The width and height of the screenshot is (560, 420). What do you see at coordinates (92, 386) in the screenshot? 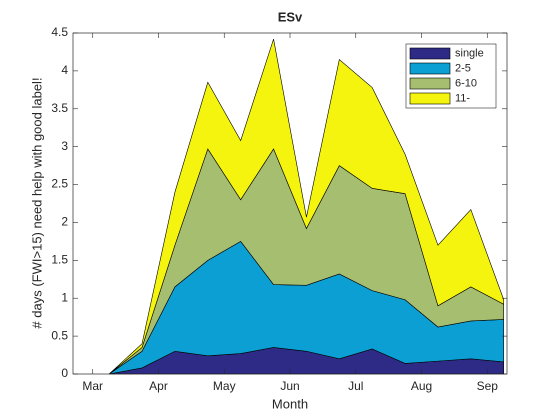
I see `x-tick-label: Mar` at bounding box center [92, 386].